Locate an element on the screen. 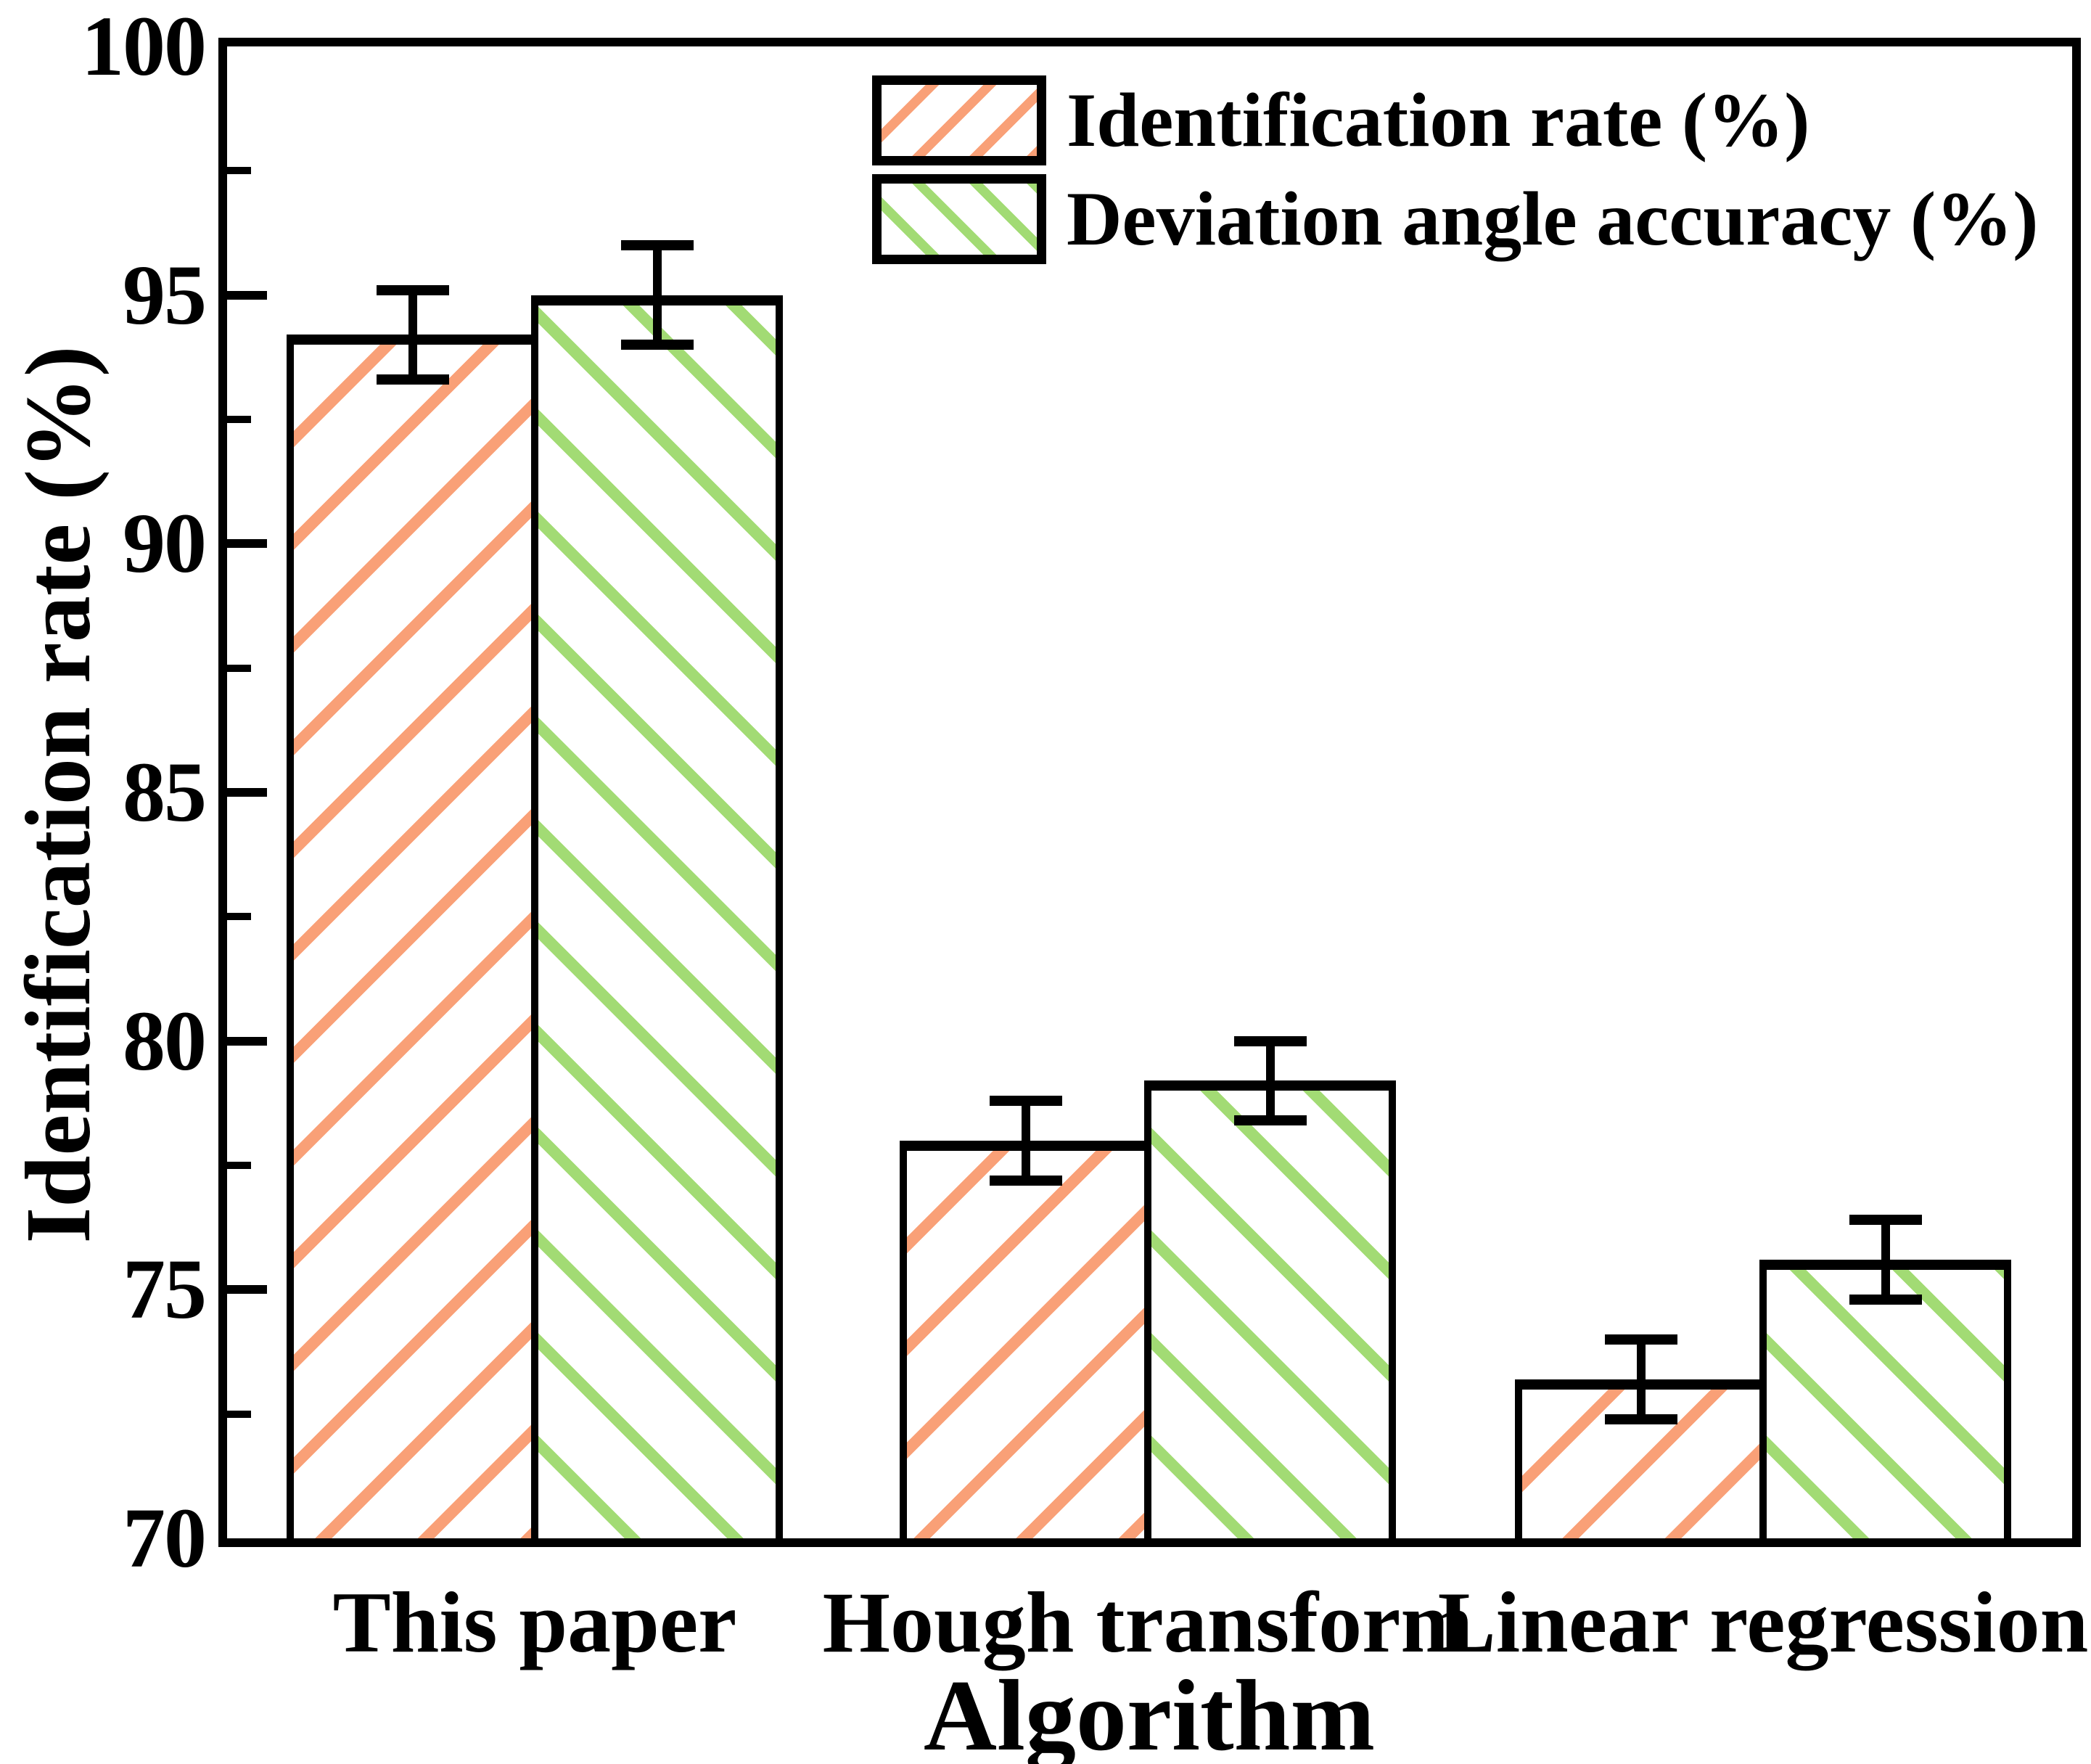 Image resolution: width=2091 pixels, height=1764 pixels. bar-identification-rate-this-paper is located at coordinates (412, 936).